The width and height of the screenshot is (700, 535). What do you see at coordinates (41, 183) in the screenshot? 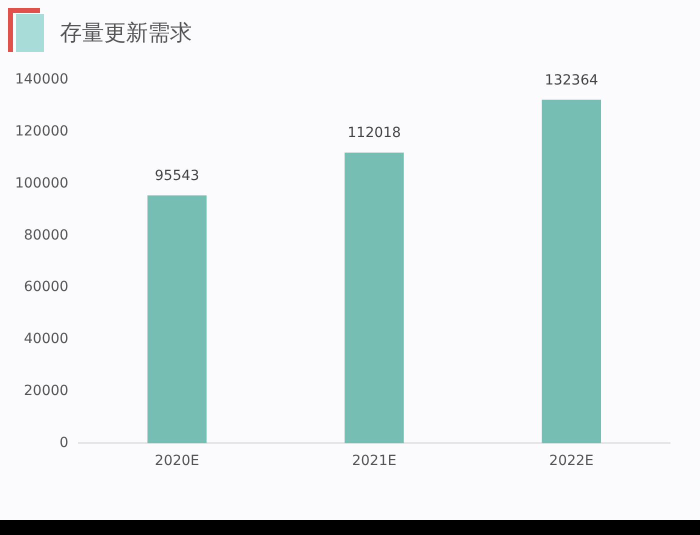
I see `y-tick-label: 100000` at bounding box center [41, 183].